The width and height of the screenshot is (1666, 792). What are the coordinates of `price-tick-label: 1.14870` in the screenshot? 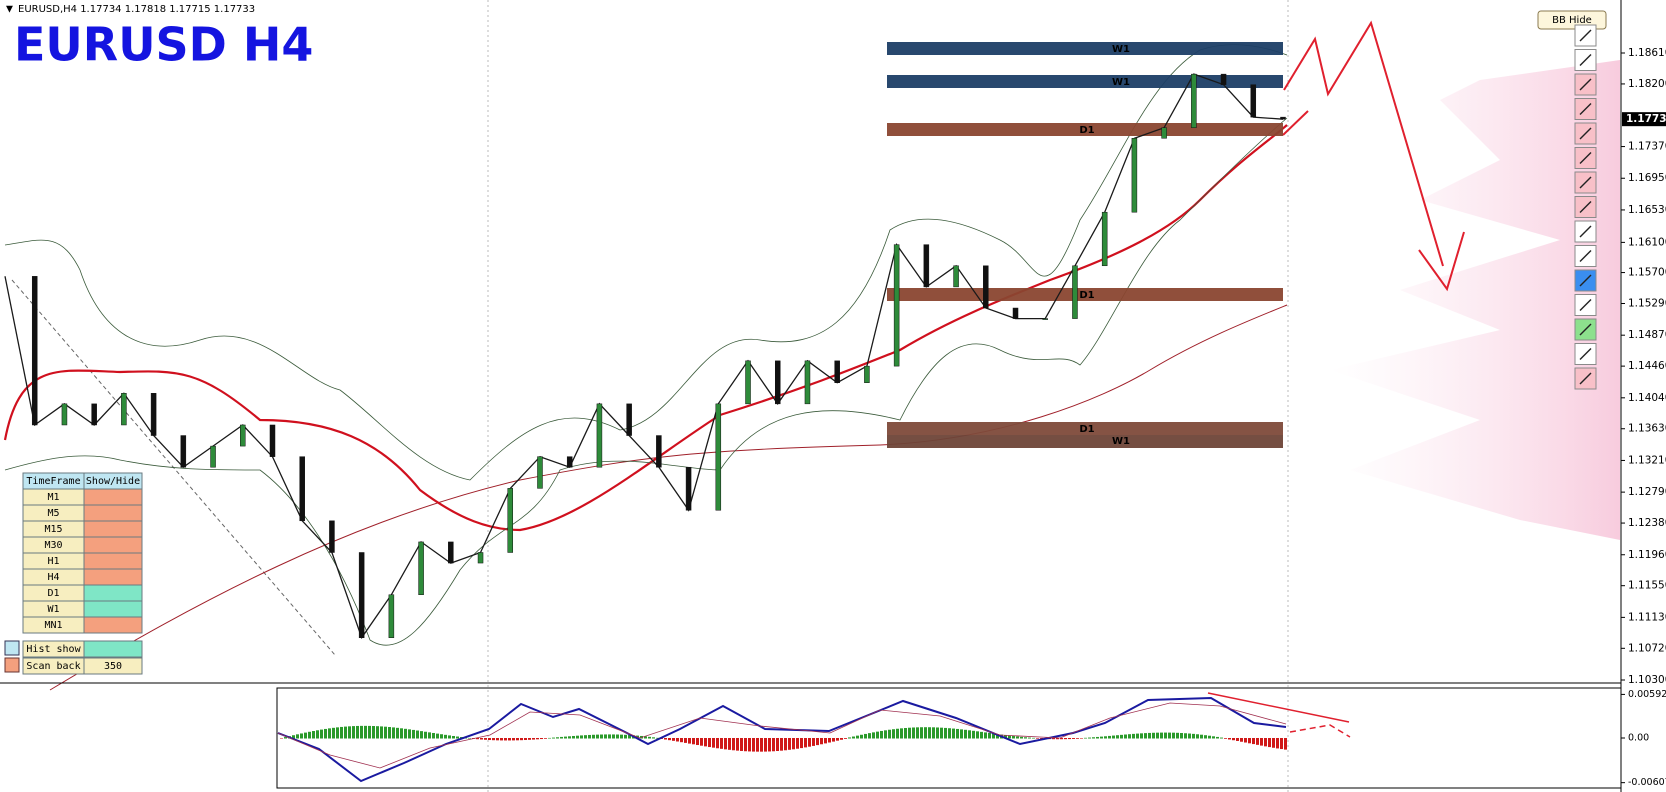 It's located at (1647, 335).